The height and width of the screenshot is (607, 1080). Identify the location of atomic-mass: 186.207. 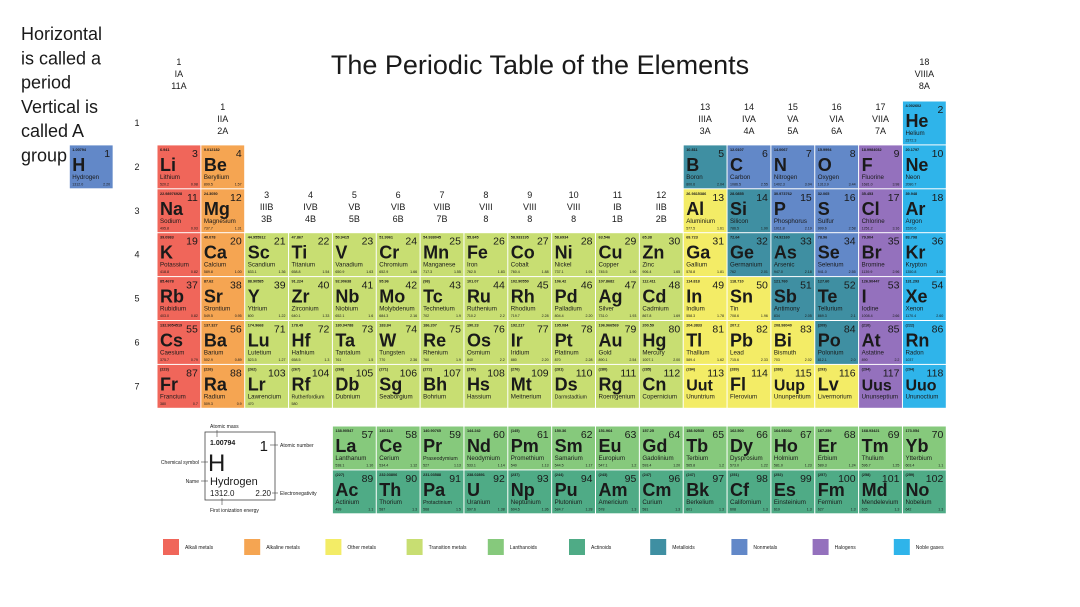
(430, 326).